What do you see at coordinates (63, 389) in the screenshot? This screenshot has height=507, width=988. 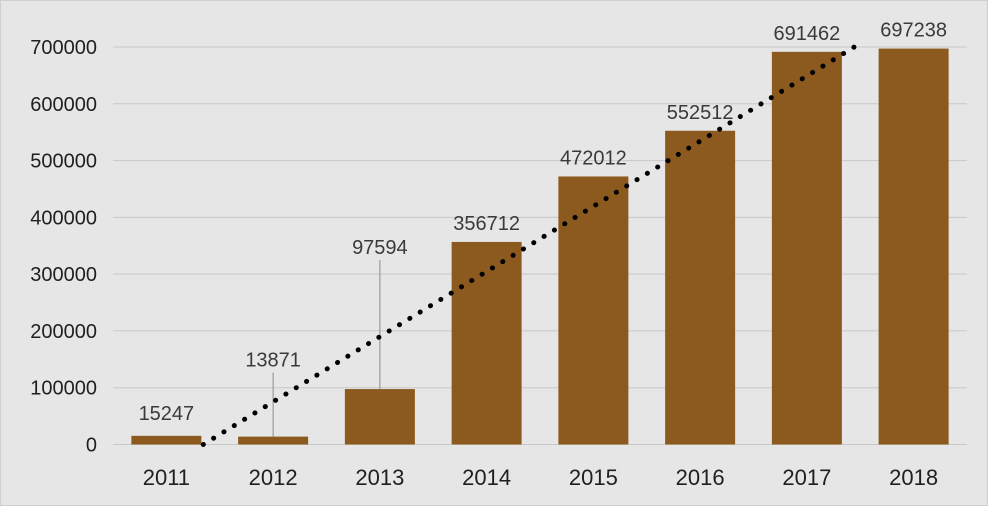 I see `y-tick-label: 100000` at bounding box center [63, 389].